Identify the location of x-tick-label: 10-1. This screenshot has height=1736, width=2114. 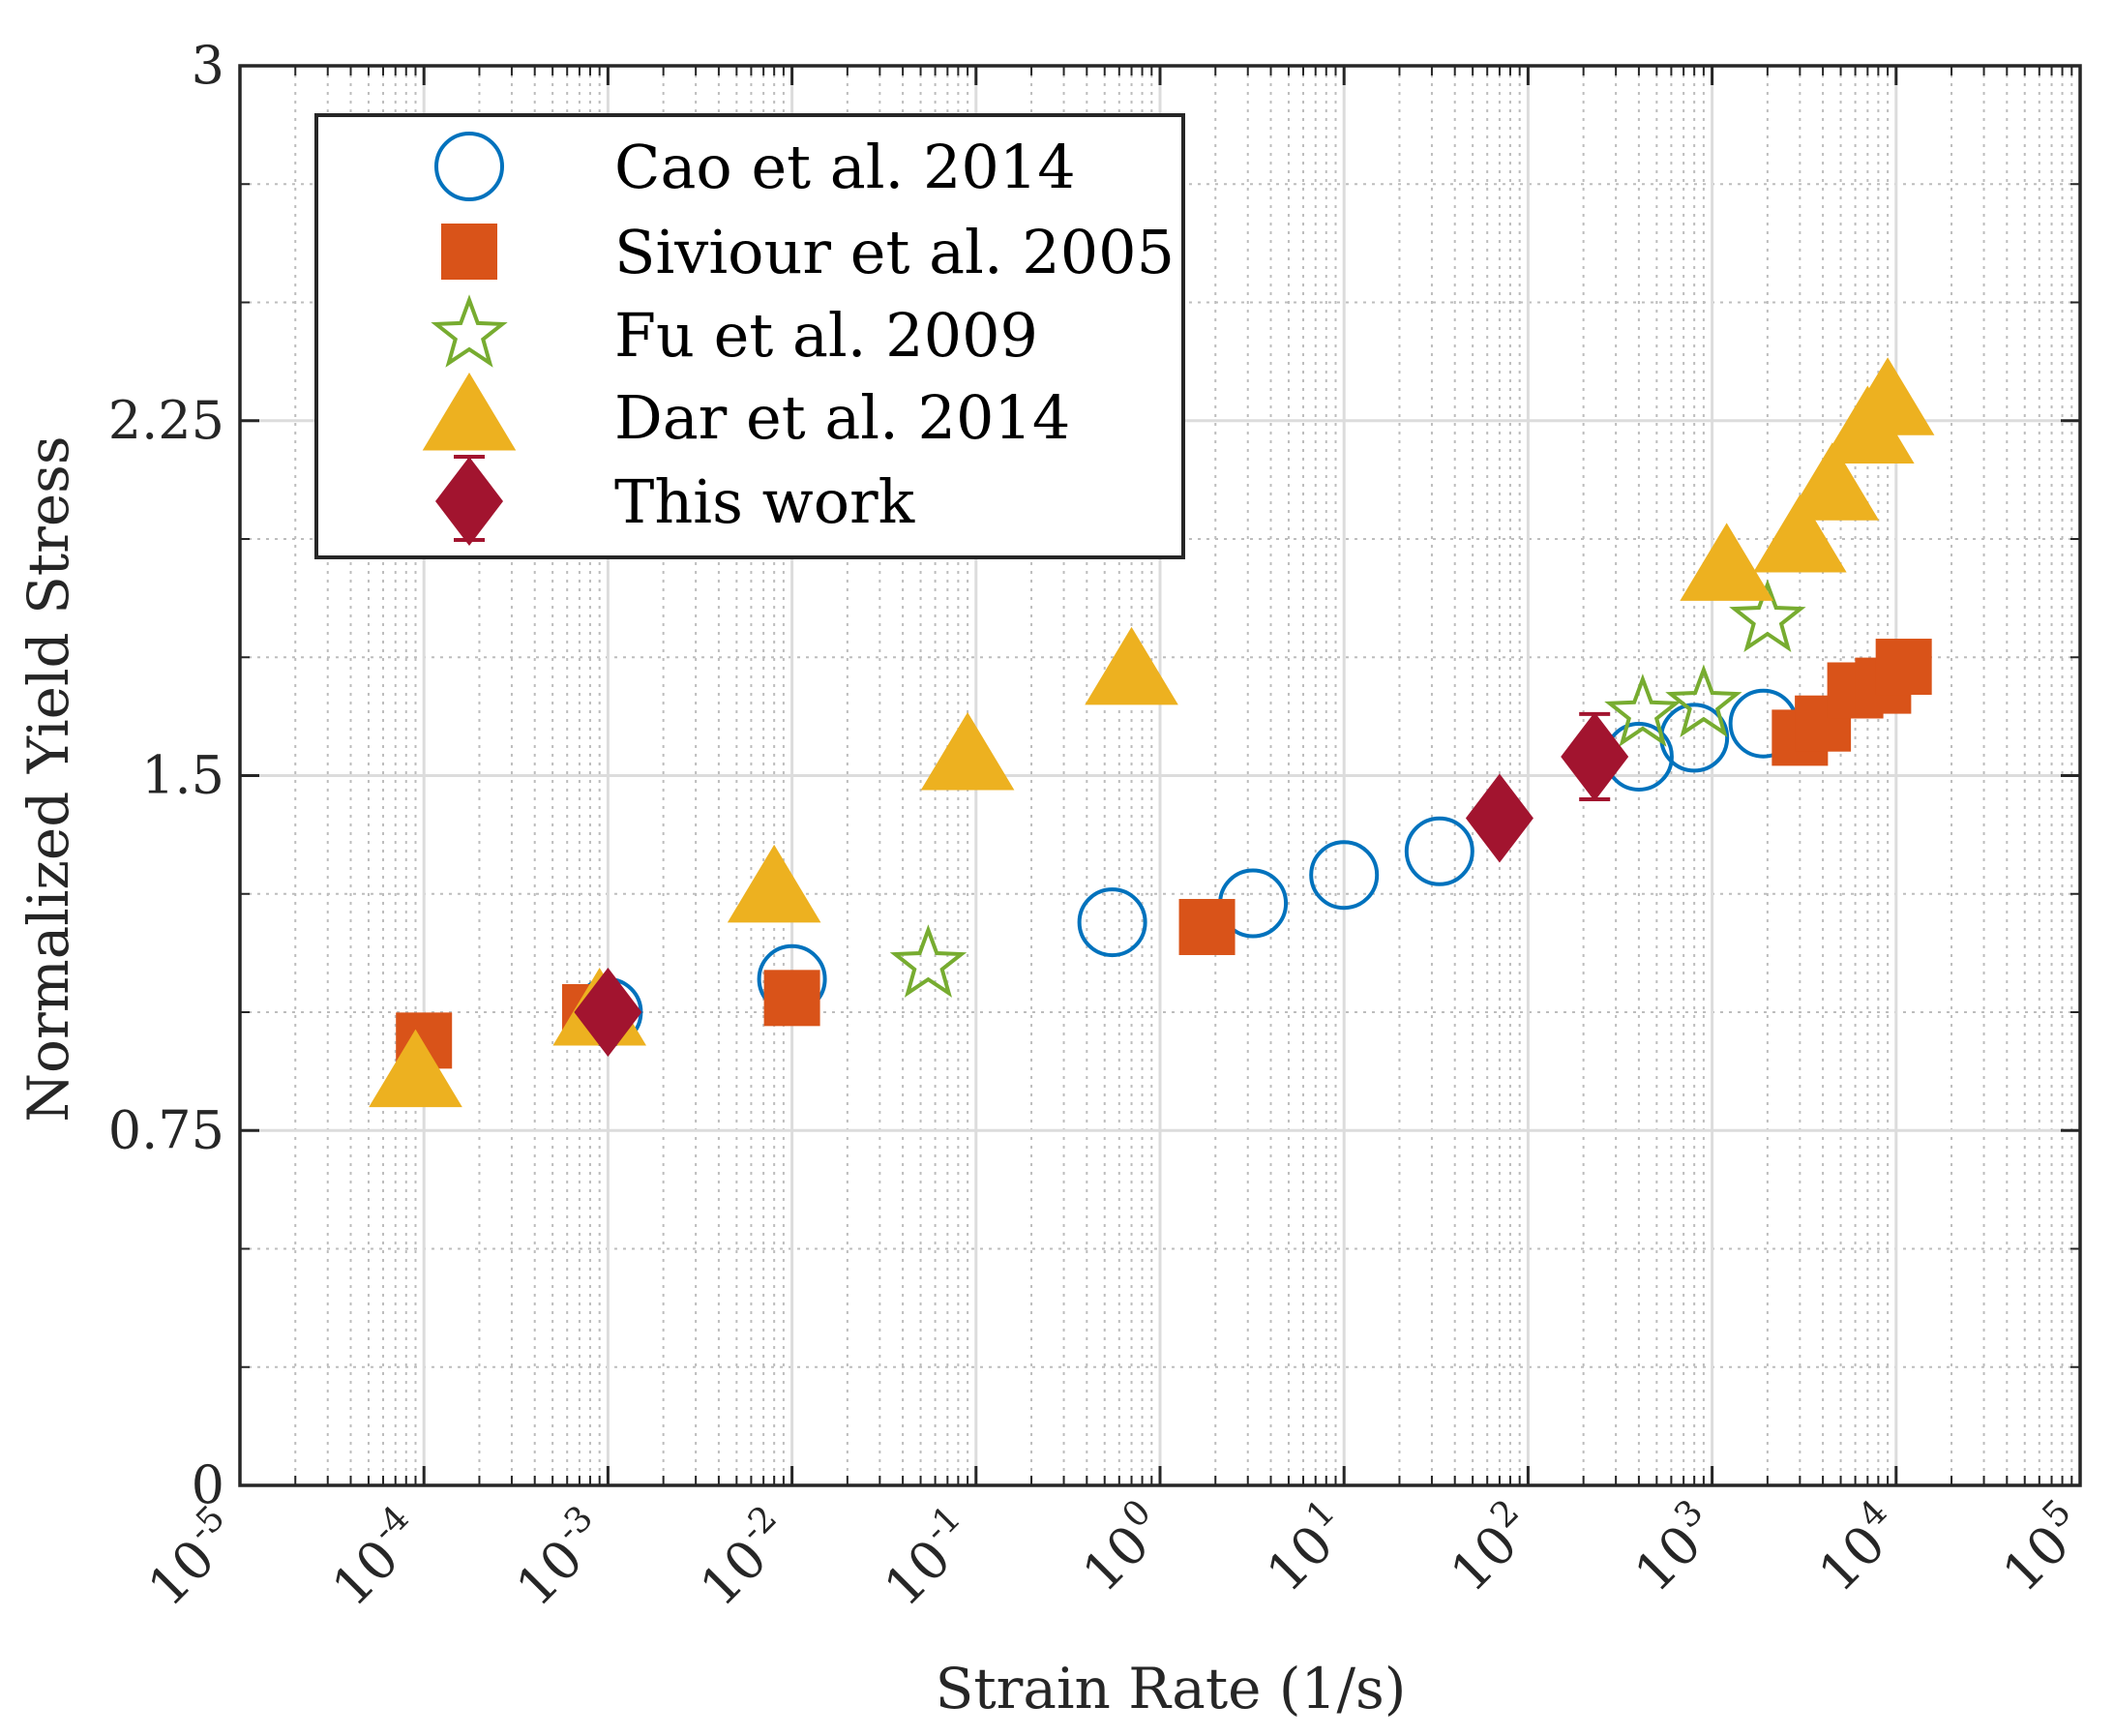
(921, 1558).